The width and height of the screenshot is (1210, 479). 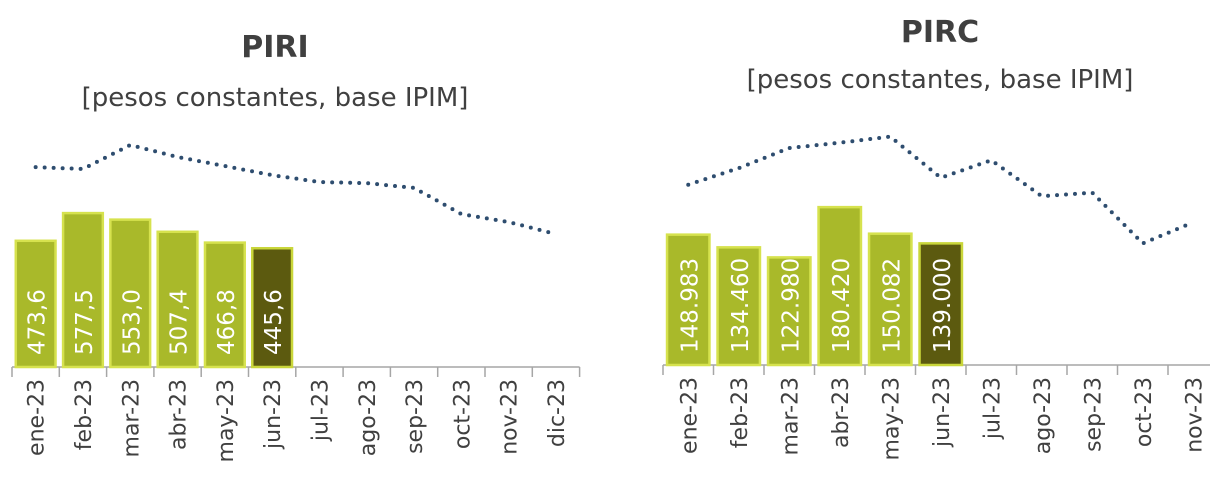 I want to click on data-label: 473,6, so click(x=38, y=322).